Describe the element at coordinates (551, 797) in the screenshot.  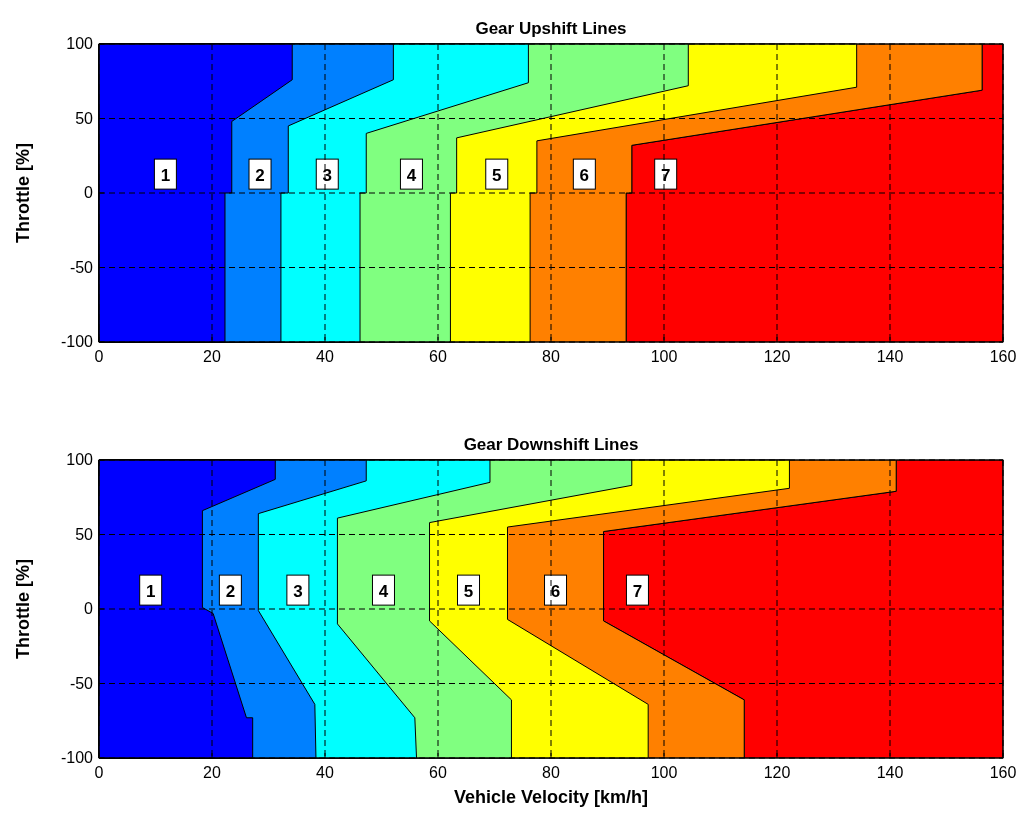
I see `x-axis-title: Vehicle Velocity [km/h]` at that location.